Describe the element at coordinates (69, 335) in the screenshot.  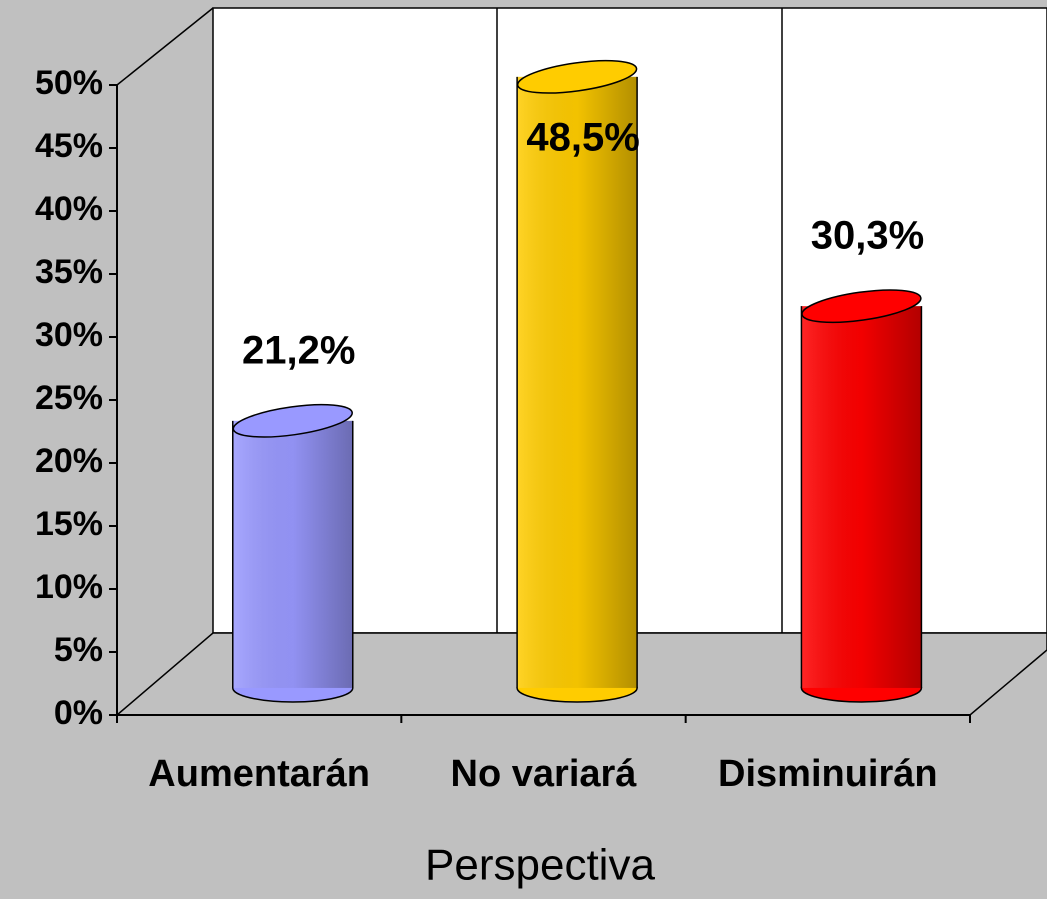
I see `y-tick-label: 30%` at that location.